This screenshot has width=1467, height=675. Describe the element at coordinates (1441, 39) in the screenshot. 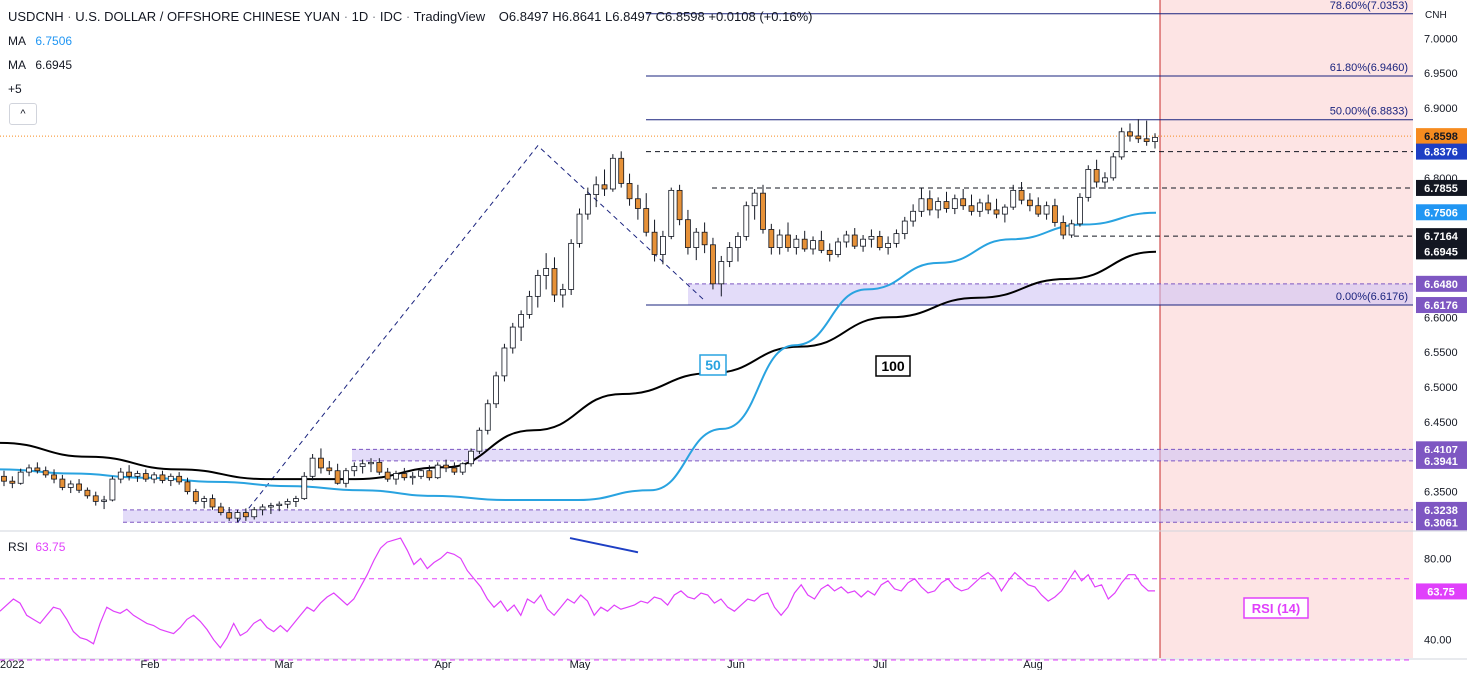

I see `y-tick-label: 7.0000` at that location.